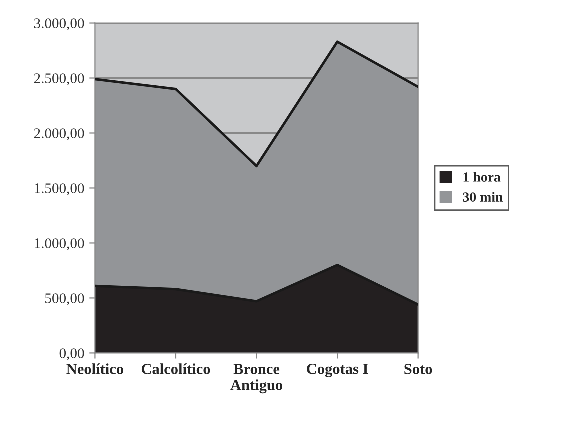 The width and height of the screenshot is (577, 423). Describe the element at coordinates (256, 379) in the screenshot. I see `x-tick-label: Bronce Antiguo` at that location.